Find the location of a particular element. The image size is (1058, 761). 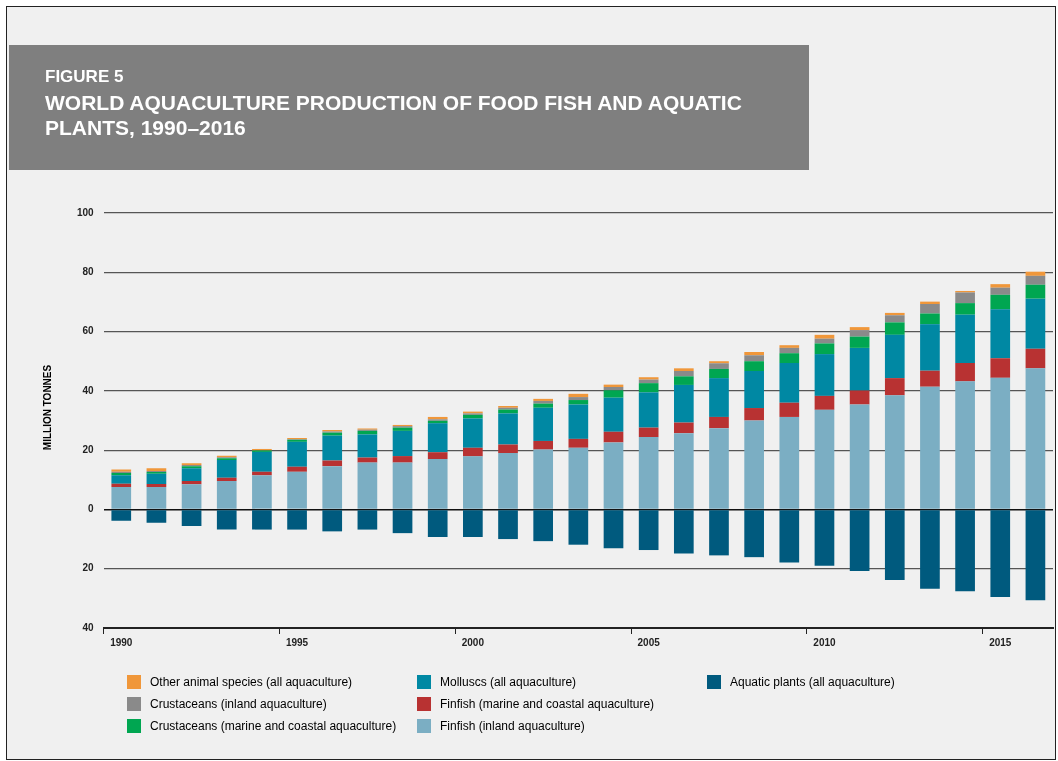

x-tick-label: 2015 is located at coordinates (1000, 642).